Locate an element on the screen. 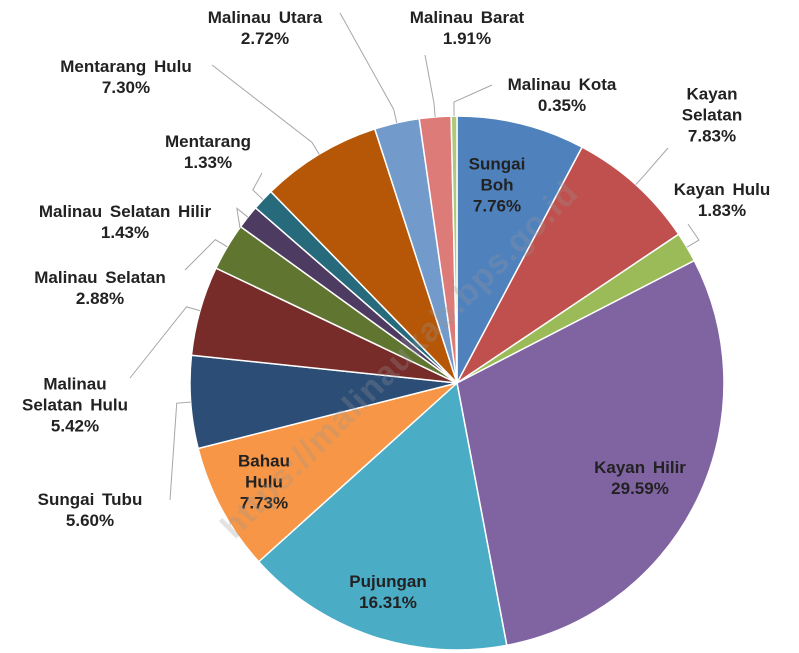 This screenshot has height=653, width=799. slice-label: Kayan Hilir 29.59% is located at coordinates (640, 478).